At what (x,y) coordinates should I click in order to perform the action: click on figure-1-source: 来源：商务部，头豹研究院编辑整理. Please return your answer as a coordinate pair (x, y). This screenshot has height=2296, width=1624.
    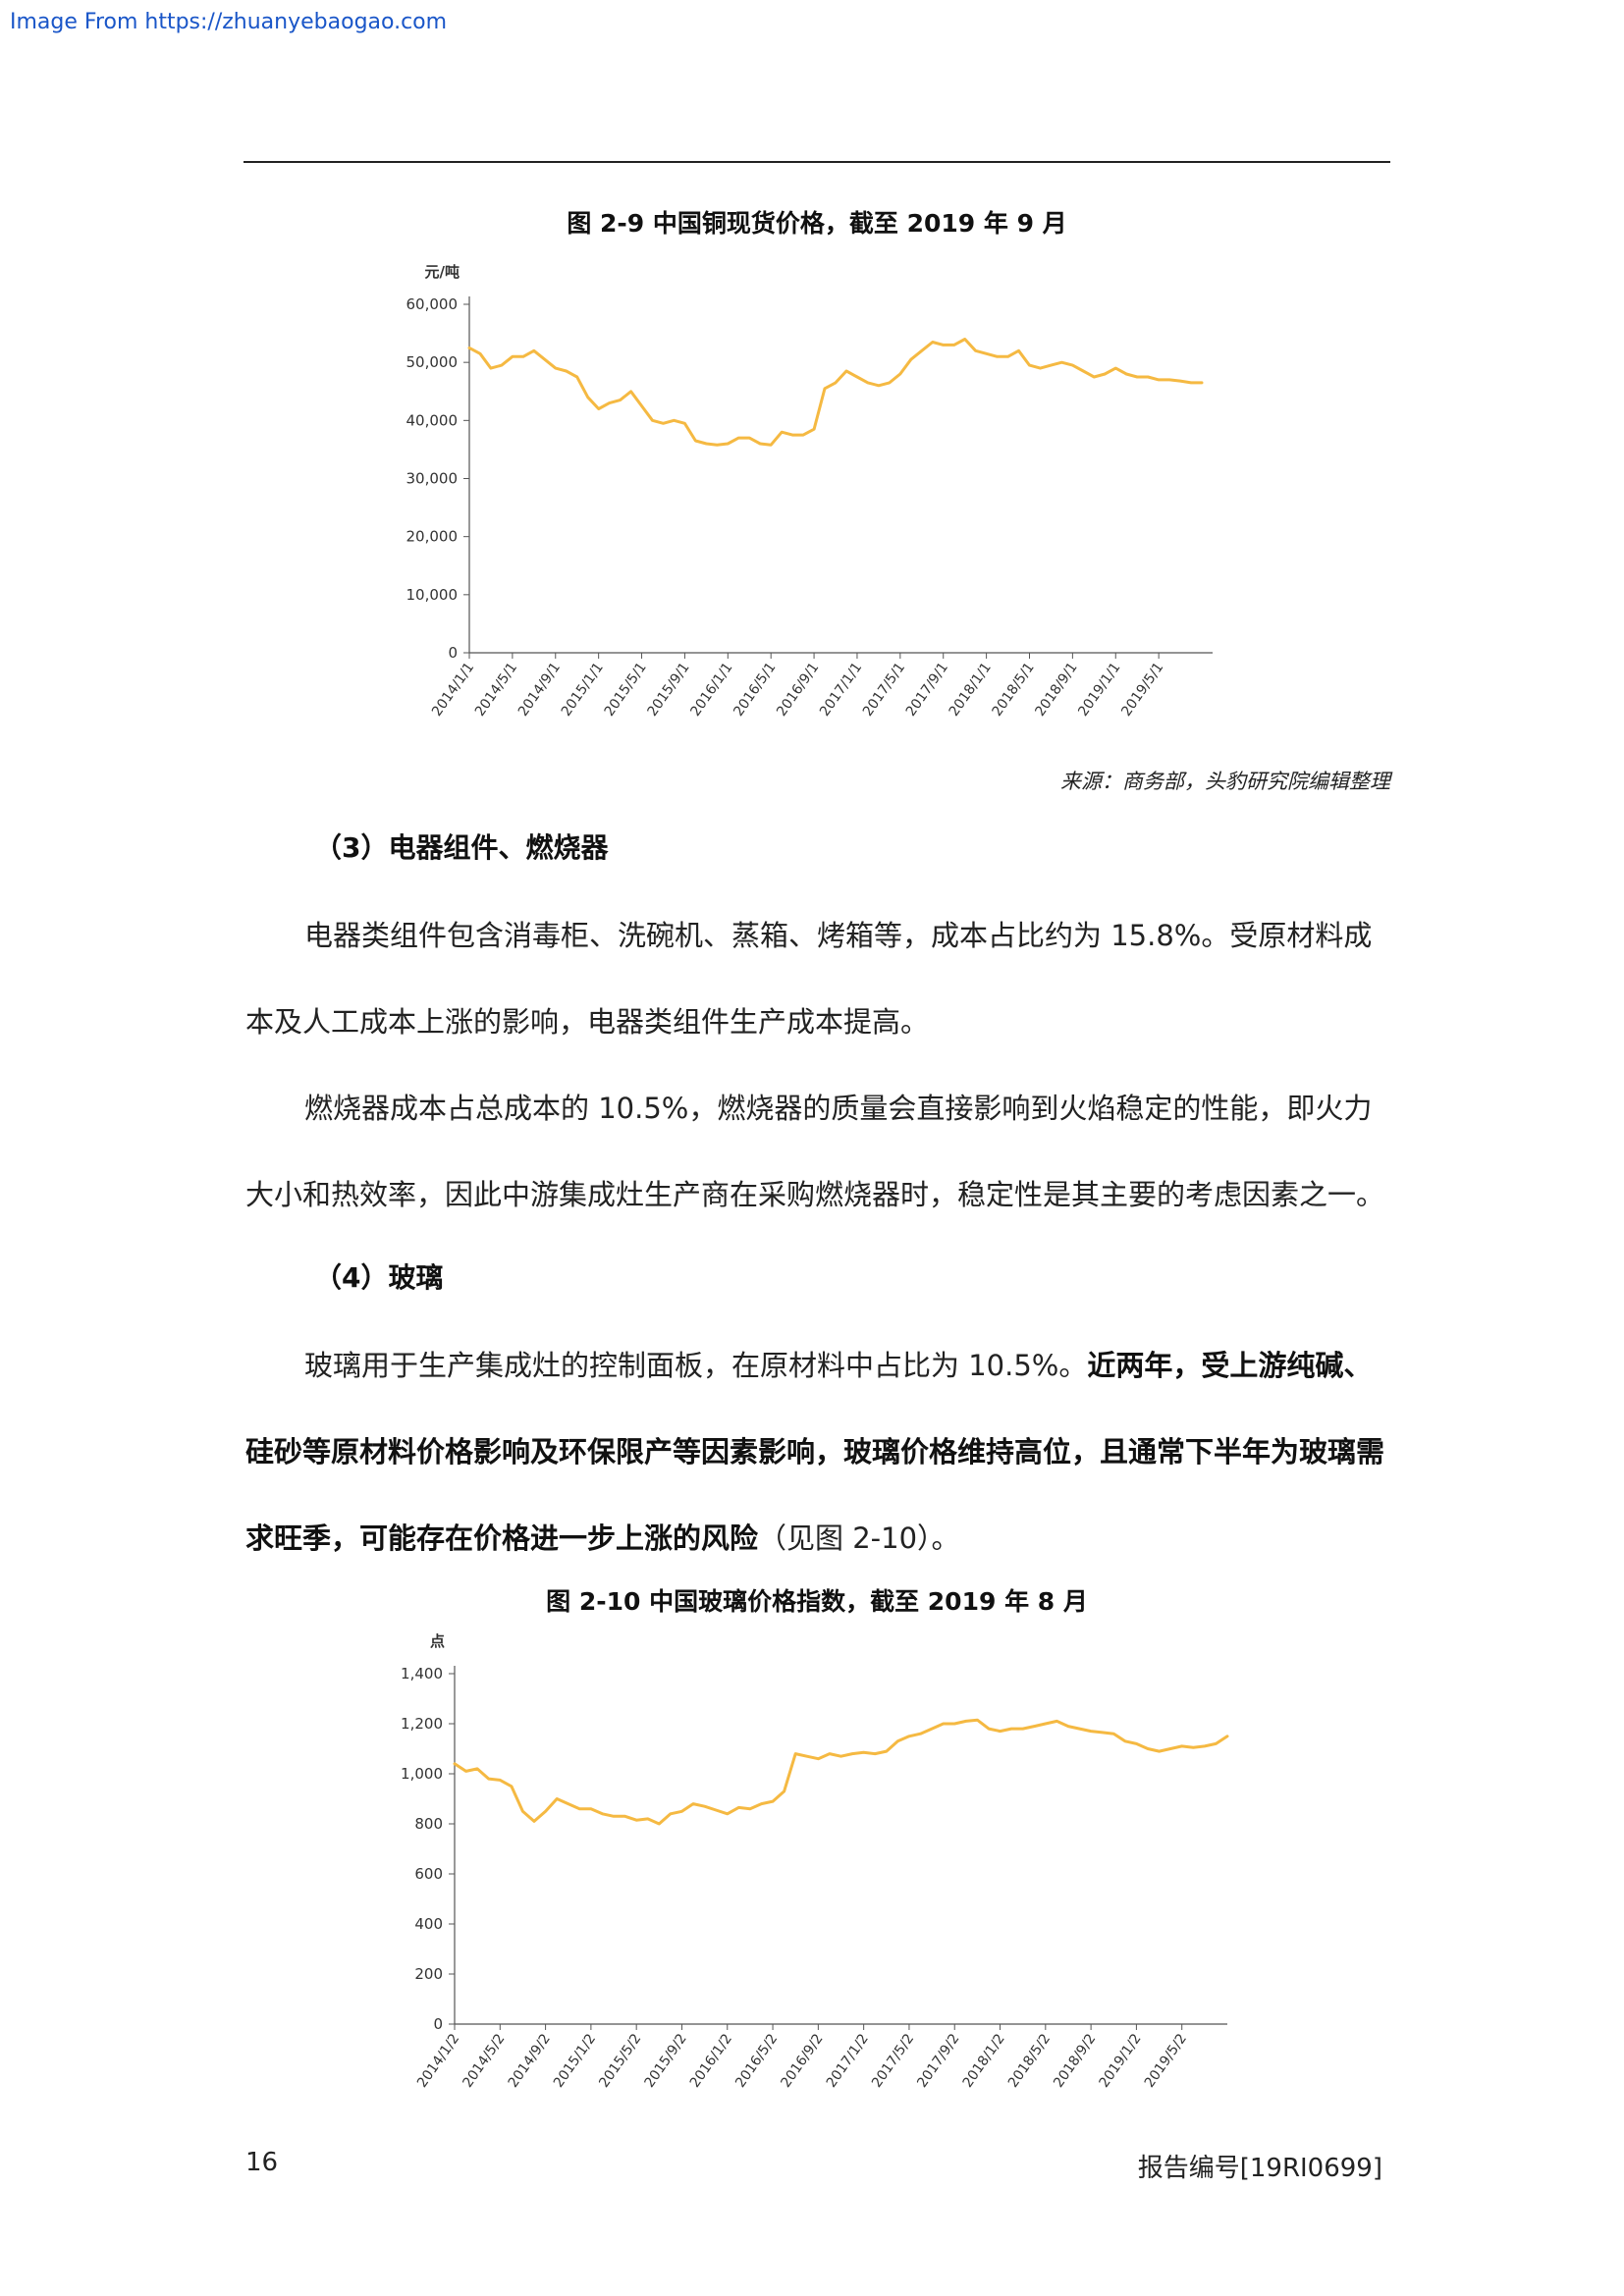
    Looking at the image, I should click on (1225, 781).